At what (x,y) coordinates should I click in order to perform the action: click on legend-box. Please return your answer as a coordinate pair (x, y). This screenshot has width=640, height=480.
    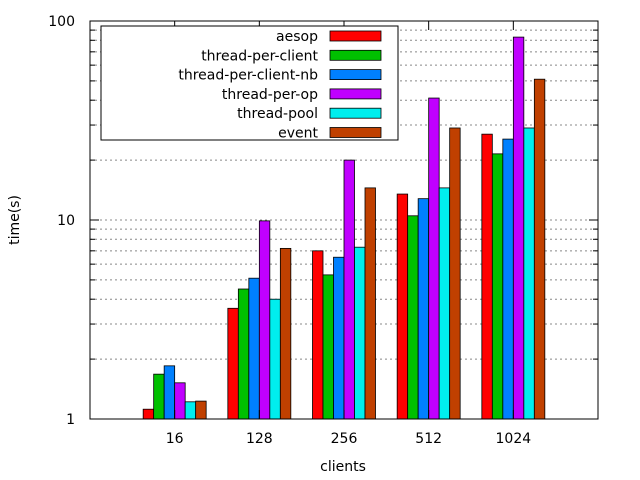
    Looking at the image, I should click on (249, 83).